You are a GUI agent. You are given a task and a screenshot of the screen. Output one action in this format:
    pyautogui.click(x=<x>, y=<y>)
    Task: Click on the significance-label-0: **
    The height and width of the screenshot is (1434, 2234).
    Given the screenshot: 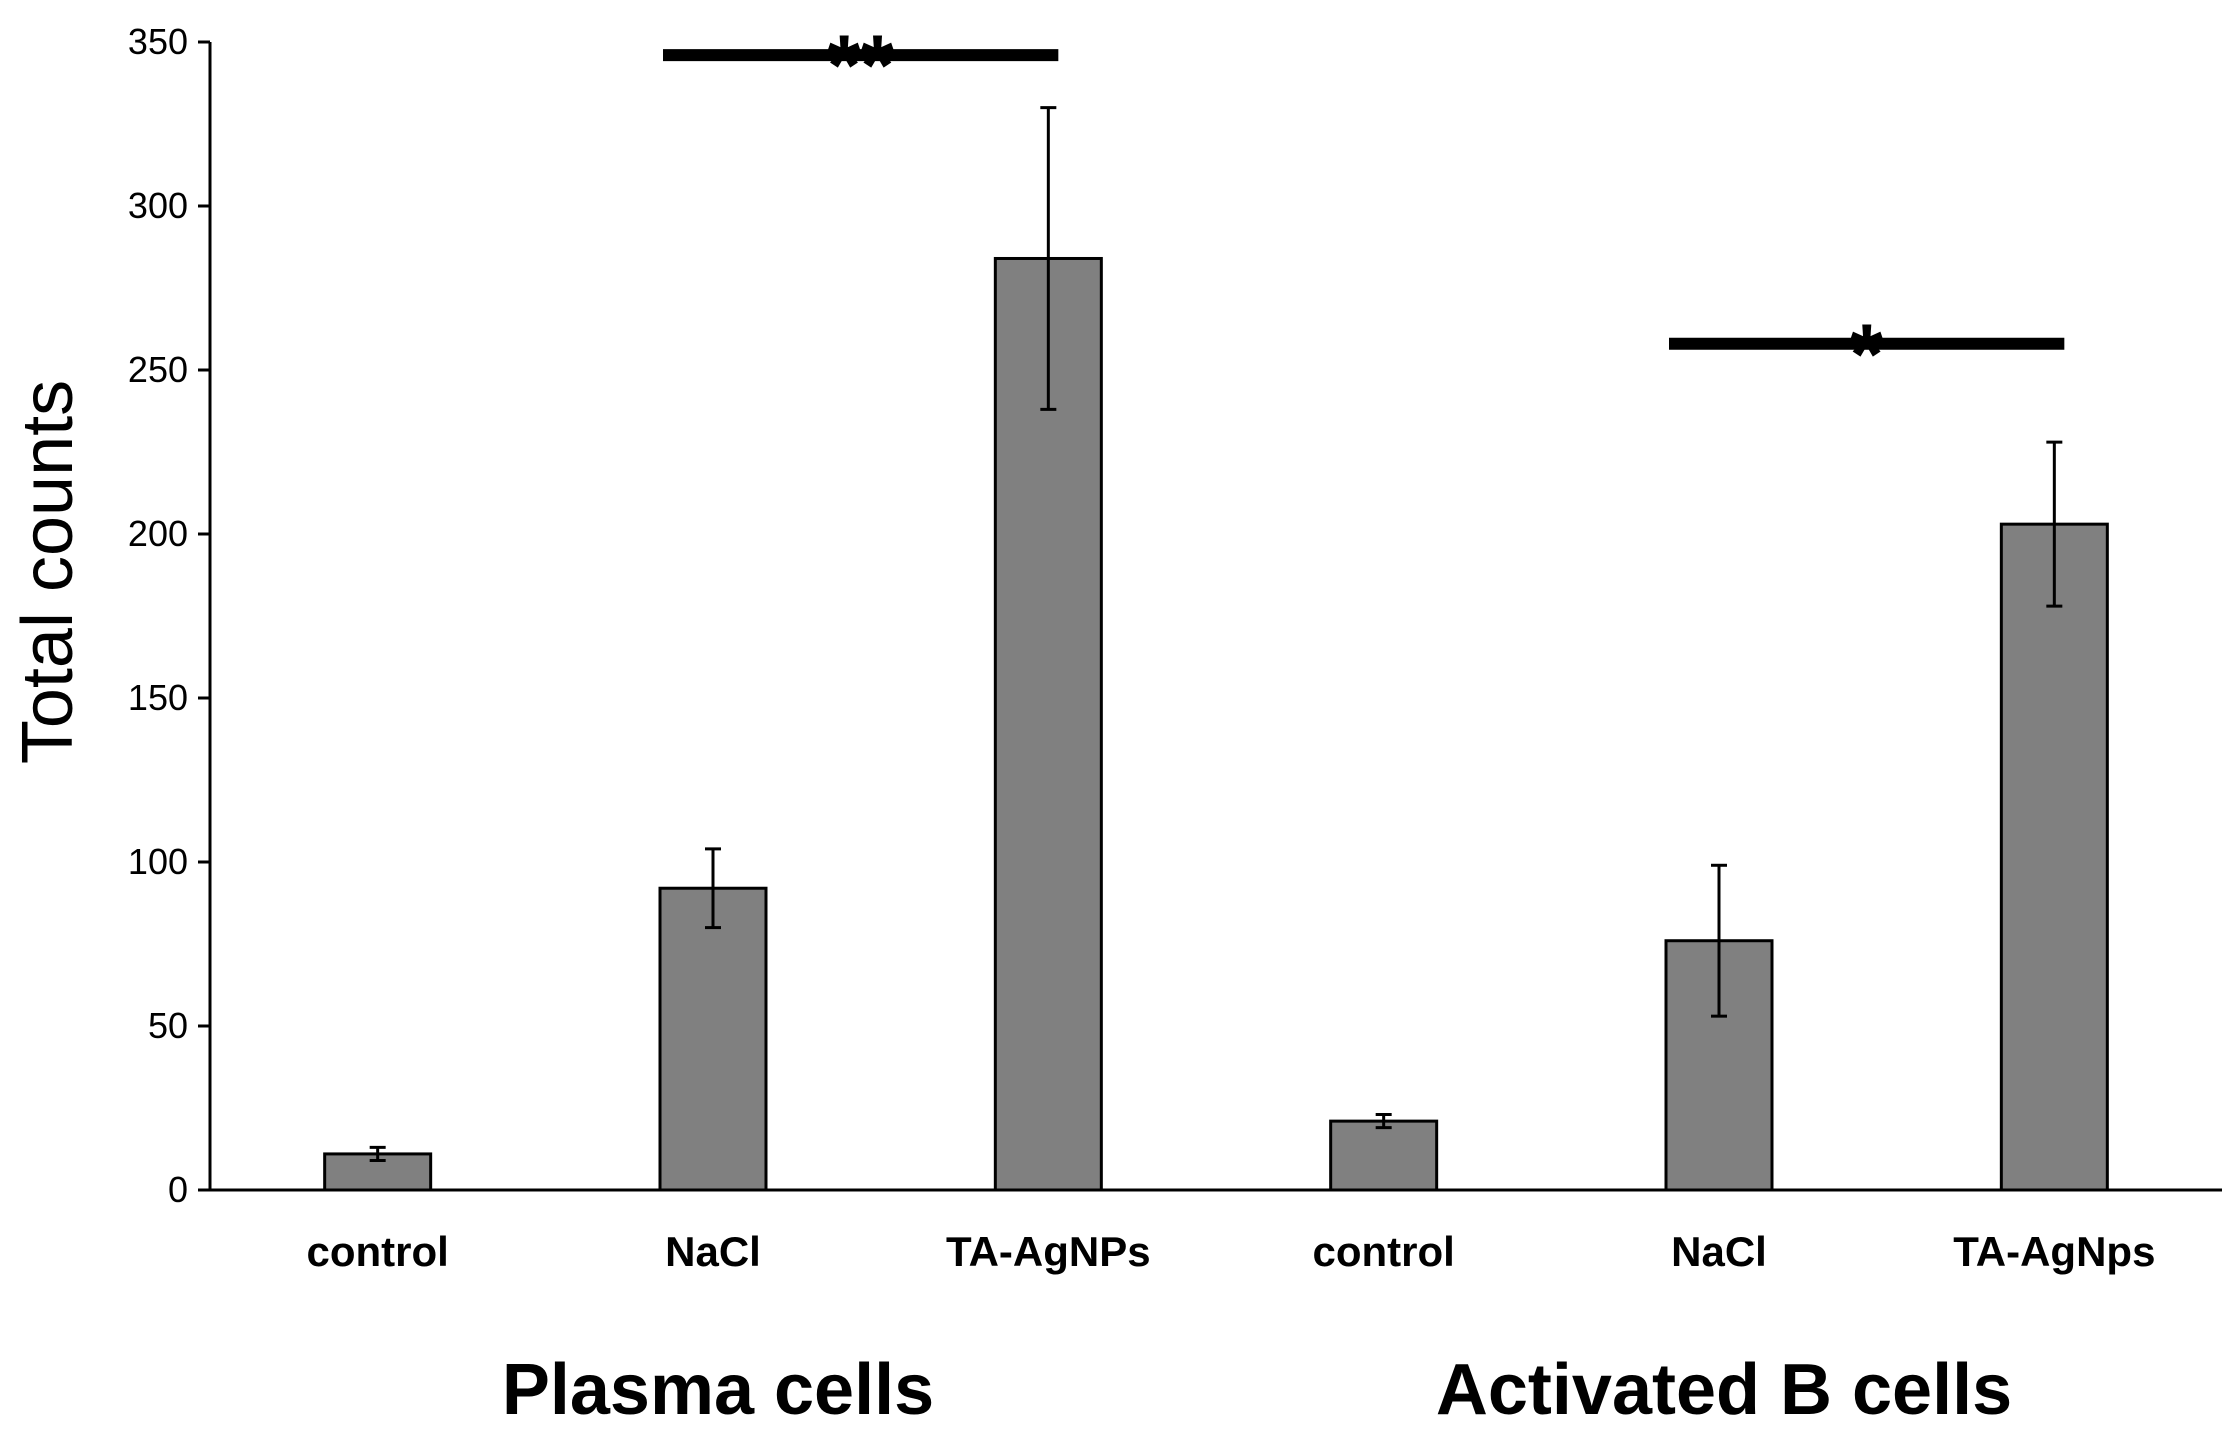 What is the action you would take?
    pyautogui.click(x=860, y=66)
    